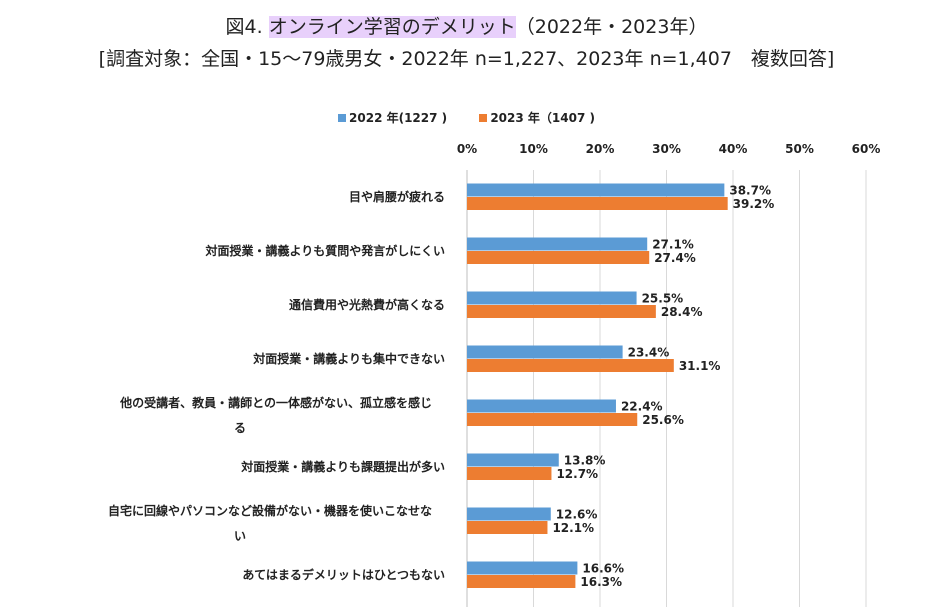  Describe the element at coordinates (642, 407) in the screenshot. I see `data-label: 22.4%` at that location.